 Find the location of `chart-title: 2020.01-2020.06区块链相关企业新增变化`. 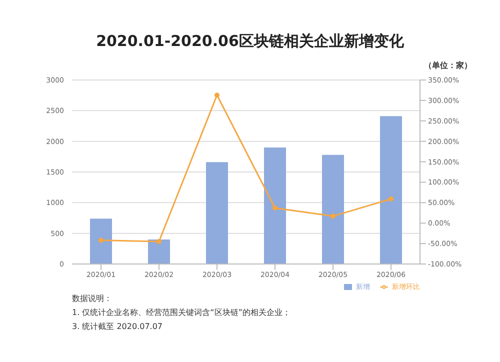

chart-title: 2020.01-2020.06区块链相关企业新增变化 is located at coordinates (250, 41).